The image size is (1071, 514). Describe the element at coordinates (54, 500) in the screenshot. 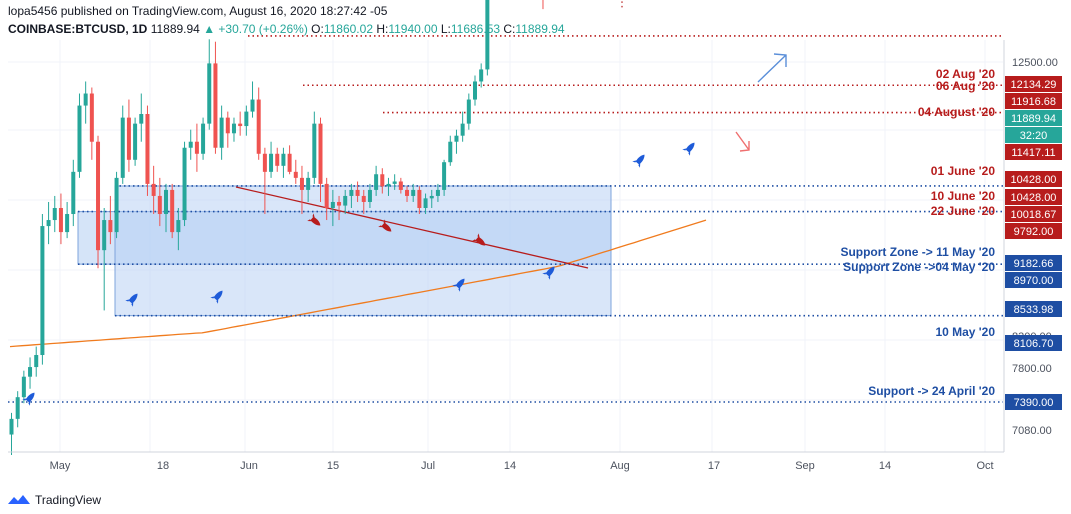

I see `footer-brand: TradingView` at that location.